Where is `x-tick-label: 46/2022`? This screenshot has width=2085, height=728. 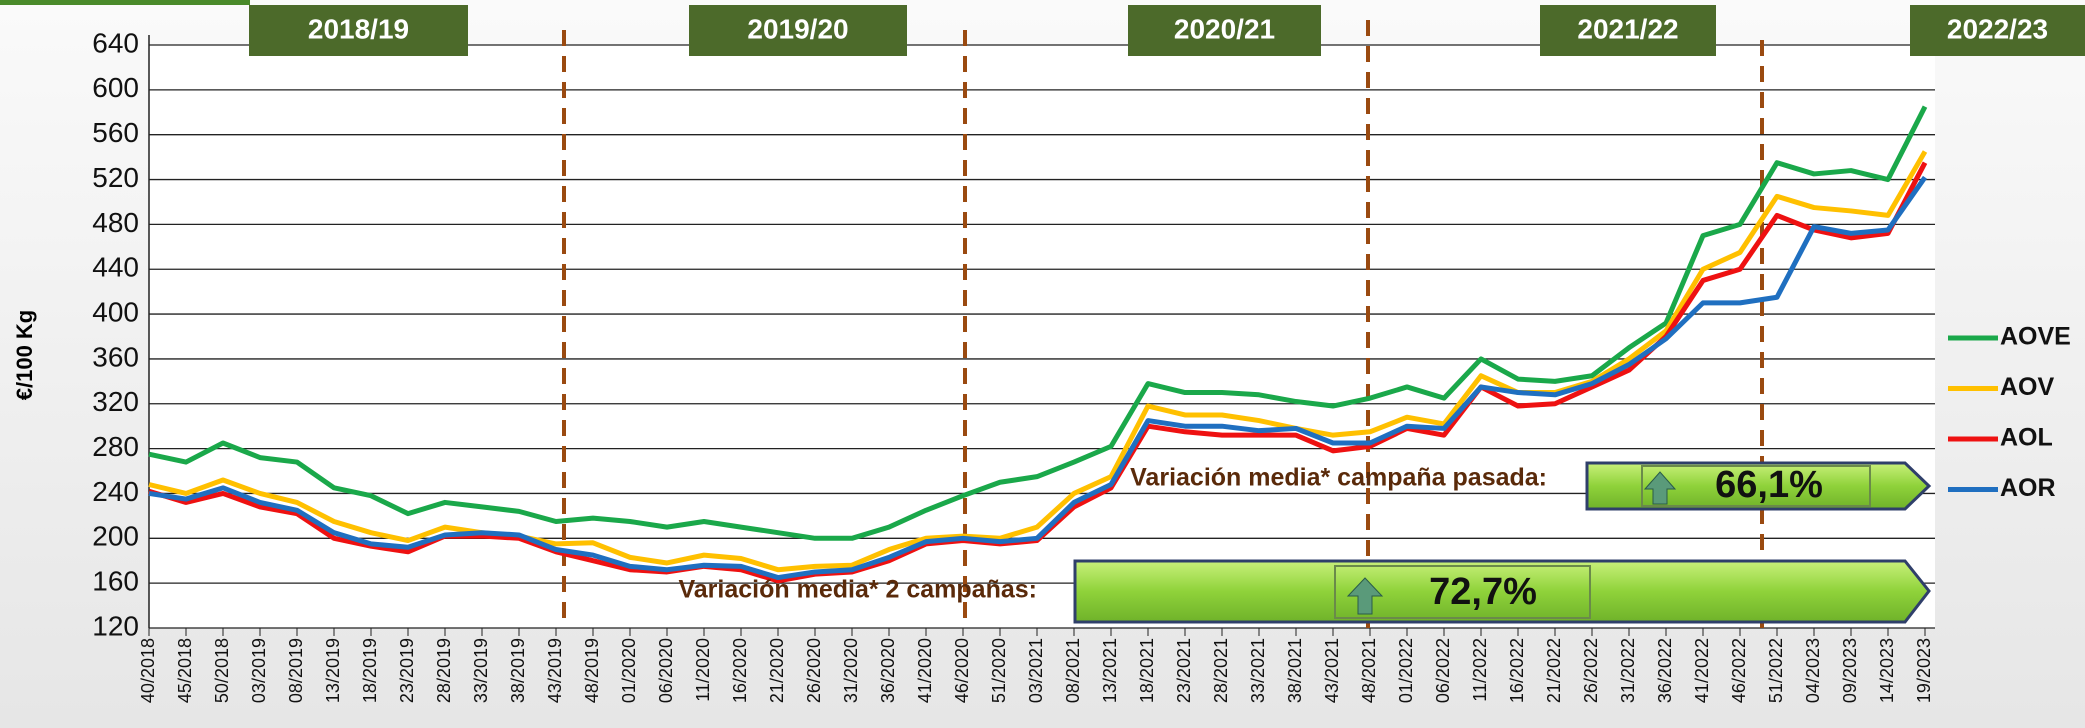 x-tick-label: 46/2022 is located at coordinates (1739, 670).